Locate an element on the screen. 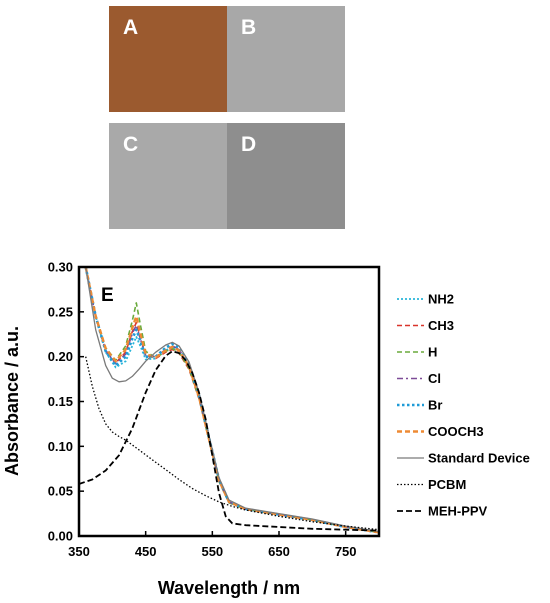 This screenshot has height=603, width=550. panel-e-label: E is located at coordinates (107, 295).